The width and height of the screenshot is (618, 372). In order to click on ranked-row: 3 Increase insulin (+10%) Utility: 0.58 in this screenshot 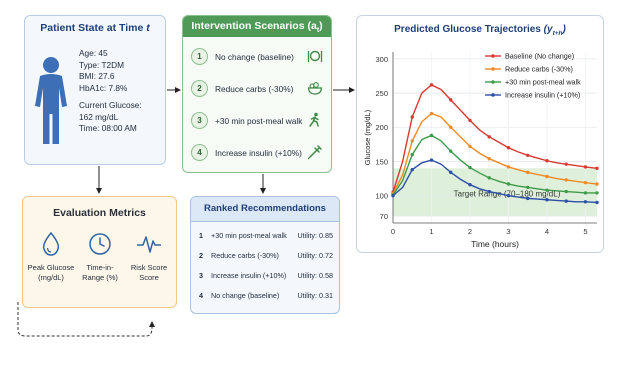, I will do `click(266, 275)`.